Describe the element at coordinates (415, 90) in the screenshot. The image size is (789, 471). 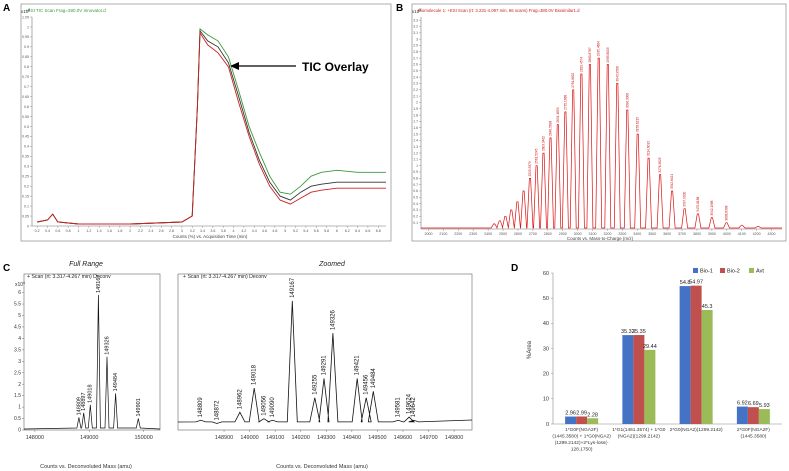
I see `b-ytick-label: 2.2` at that location.